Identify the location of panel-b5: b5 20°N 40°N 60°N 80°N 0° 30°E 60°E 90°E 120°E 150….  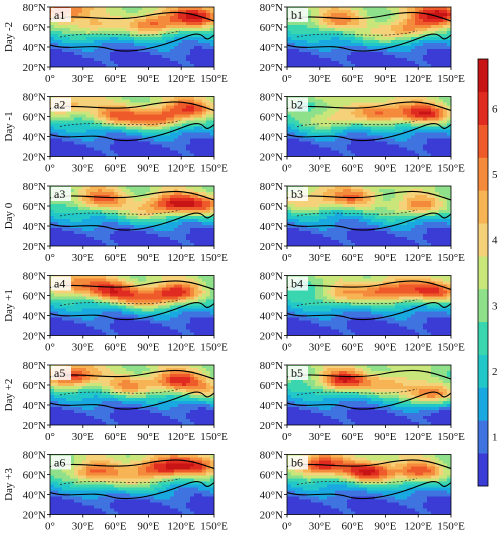
(362, 401).